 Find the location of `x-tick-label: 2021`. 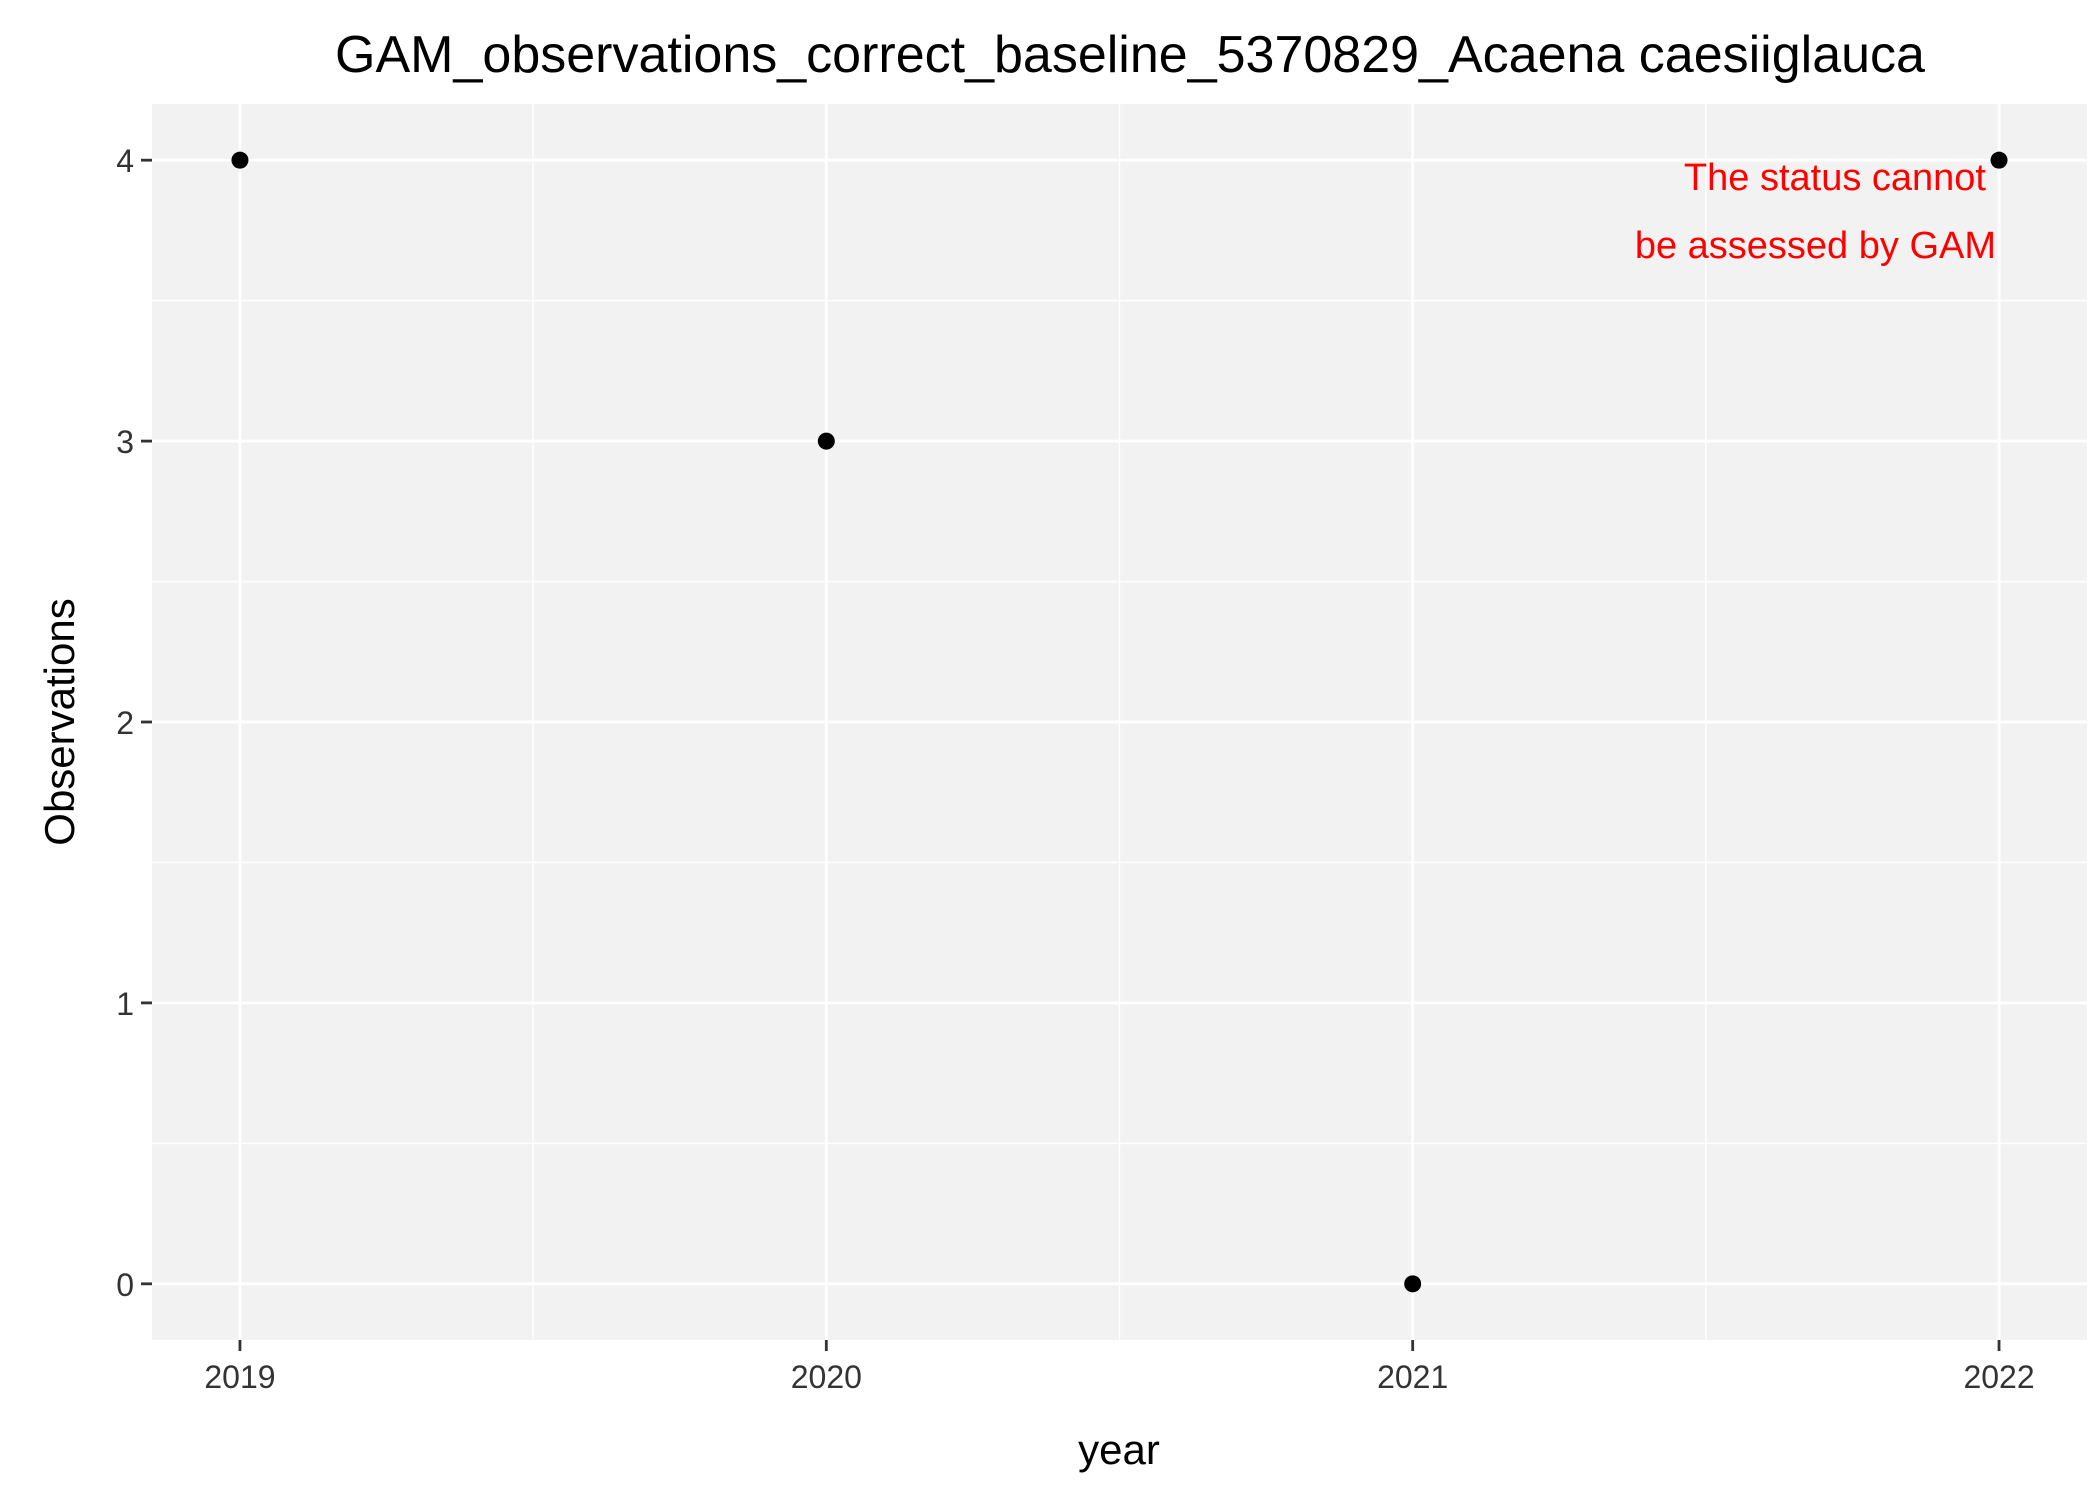

x-tick-label: 2021 is located at coordinates (1412, 1377).